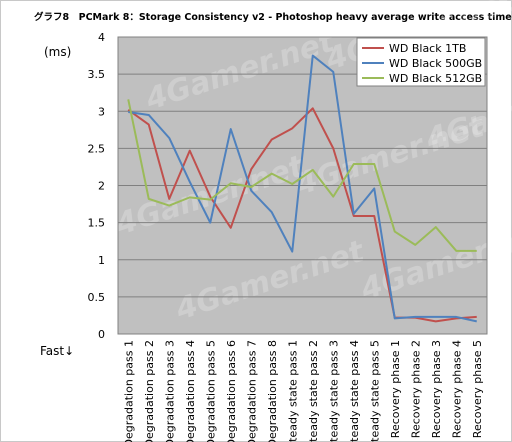  What do you see at coordinates (231, 391) in the screenshot?
I see `x-tick-label: Degradation pass 6` at bounding box center [231, 391].